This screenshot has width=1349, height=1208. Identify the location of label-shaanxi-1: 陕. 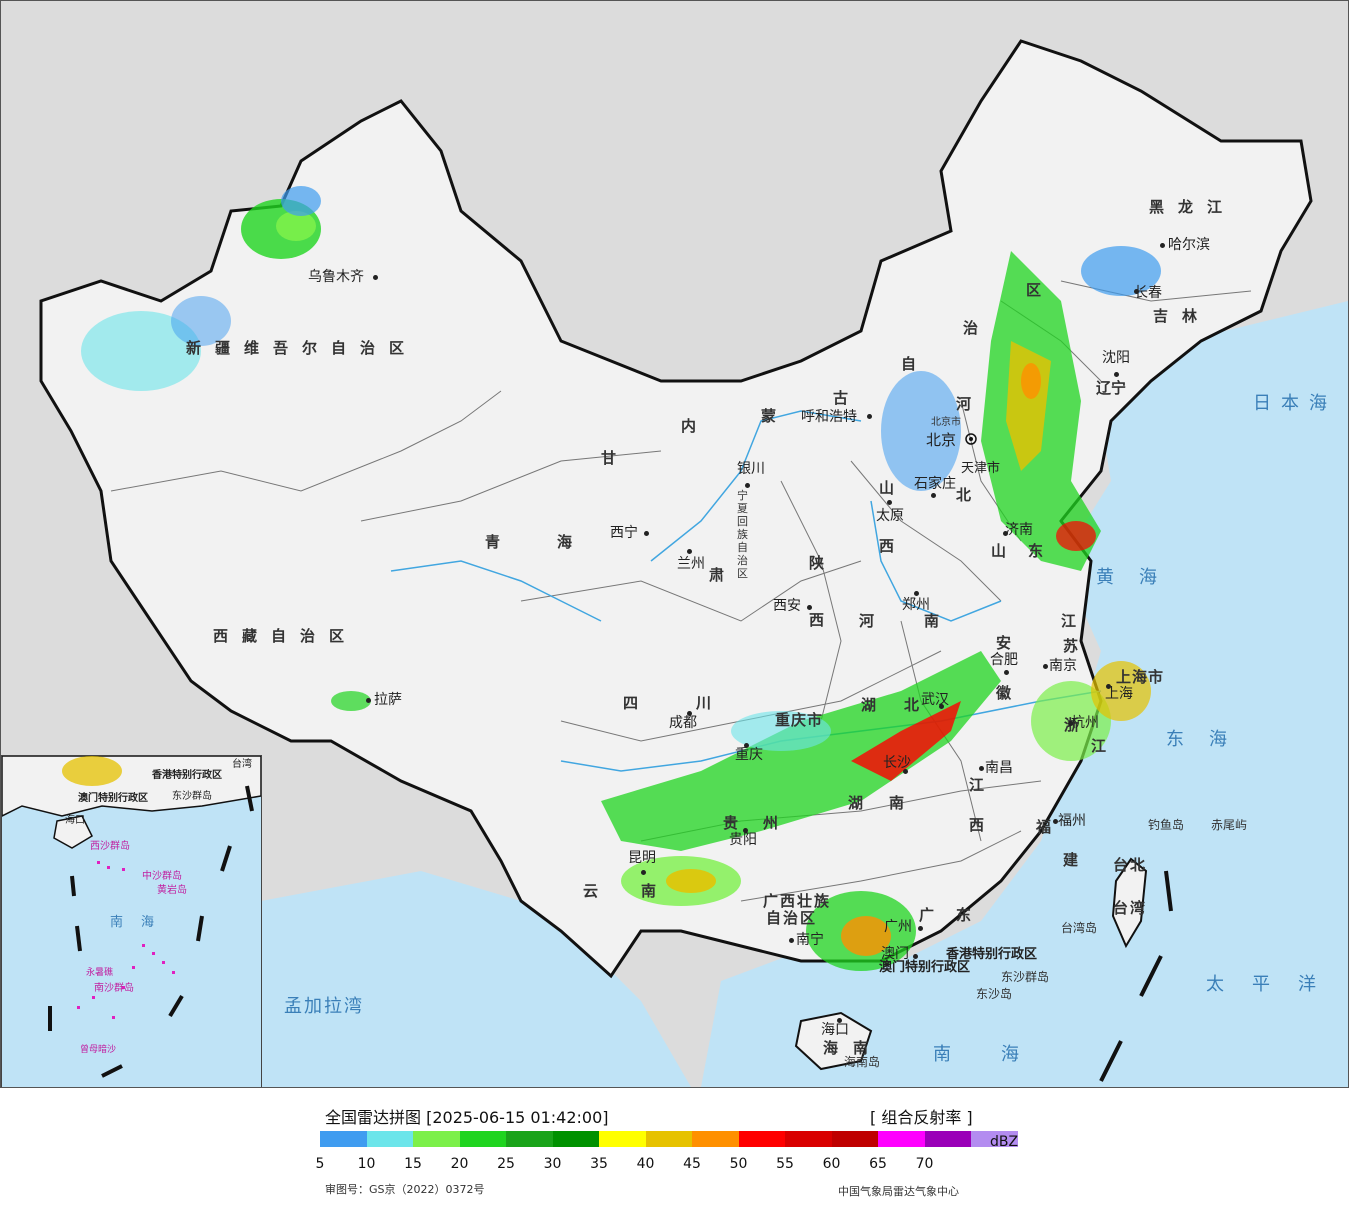
(824, 563).